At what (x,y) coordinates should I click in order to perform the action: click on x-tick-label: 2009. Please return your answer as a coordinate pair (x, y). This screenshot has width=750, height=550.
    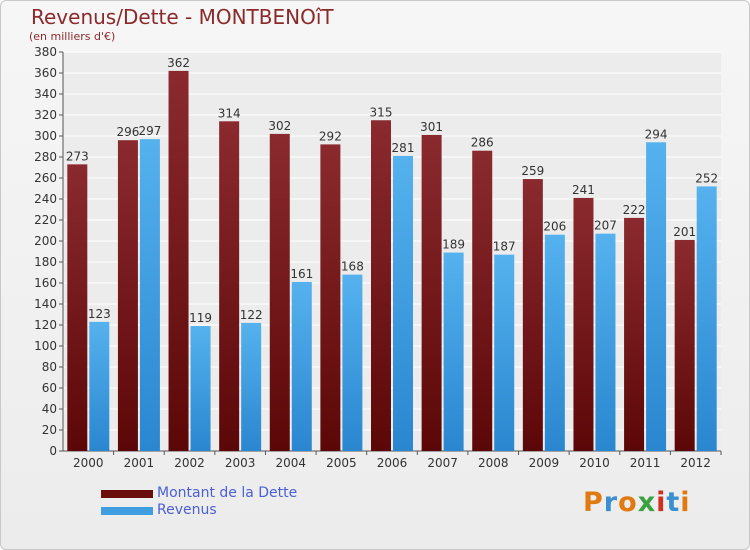
    Looking at the image, I should click on (544, 463).